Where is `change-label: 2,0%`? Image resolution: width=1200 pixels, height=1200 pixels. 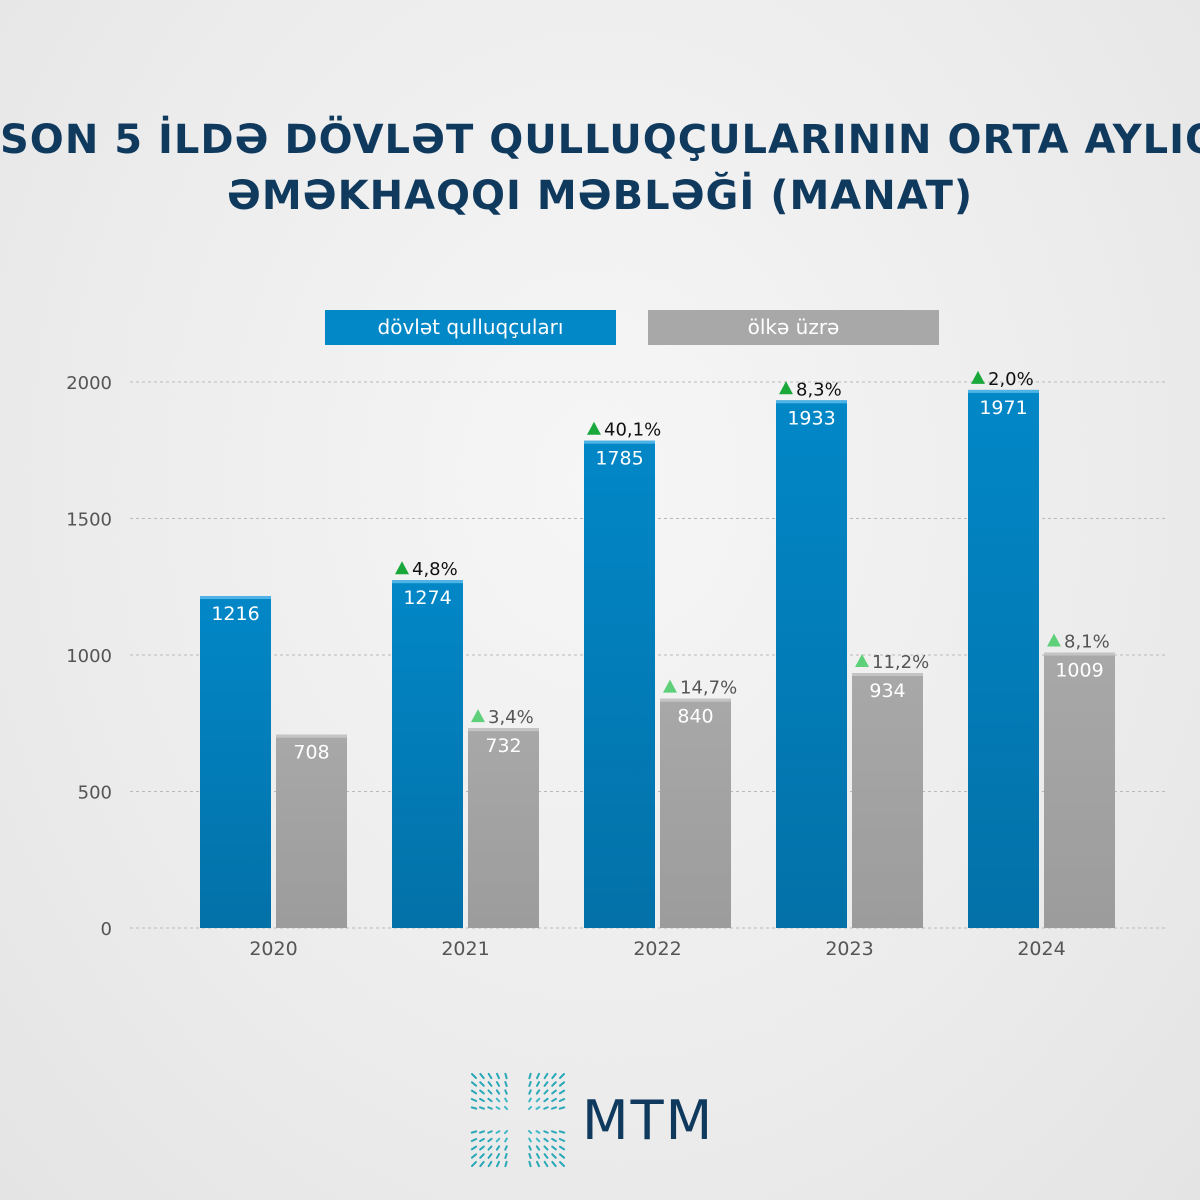 change-label: 2,0% is located at coordinates (1011, 379).